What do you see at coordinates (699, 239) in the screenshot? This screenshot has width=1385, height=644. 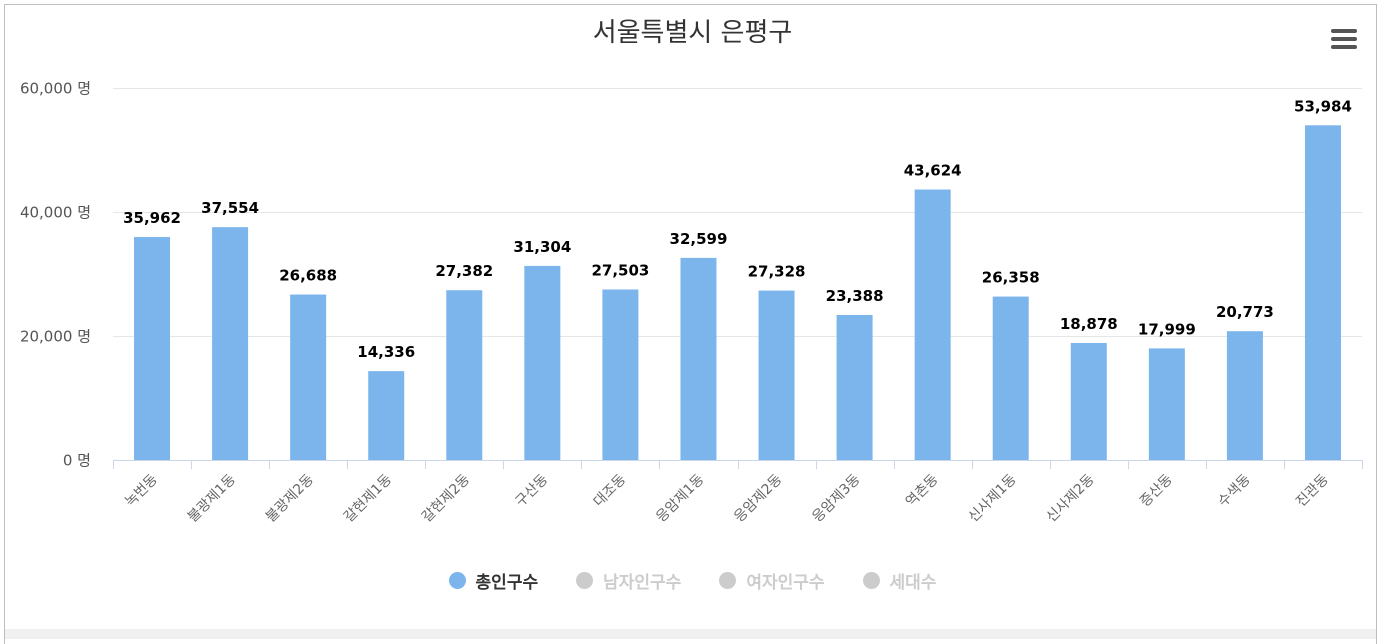 I see `data-label: 32,599` at bounding box center [699, 239].